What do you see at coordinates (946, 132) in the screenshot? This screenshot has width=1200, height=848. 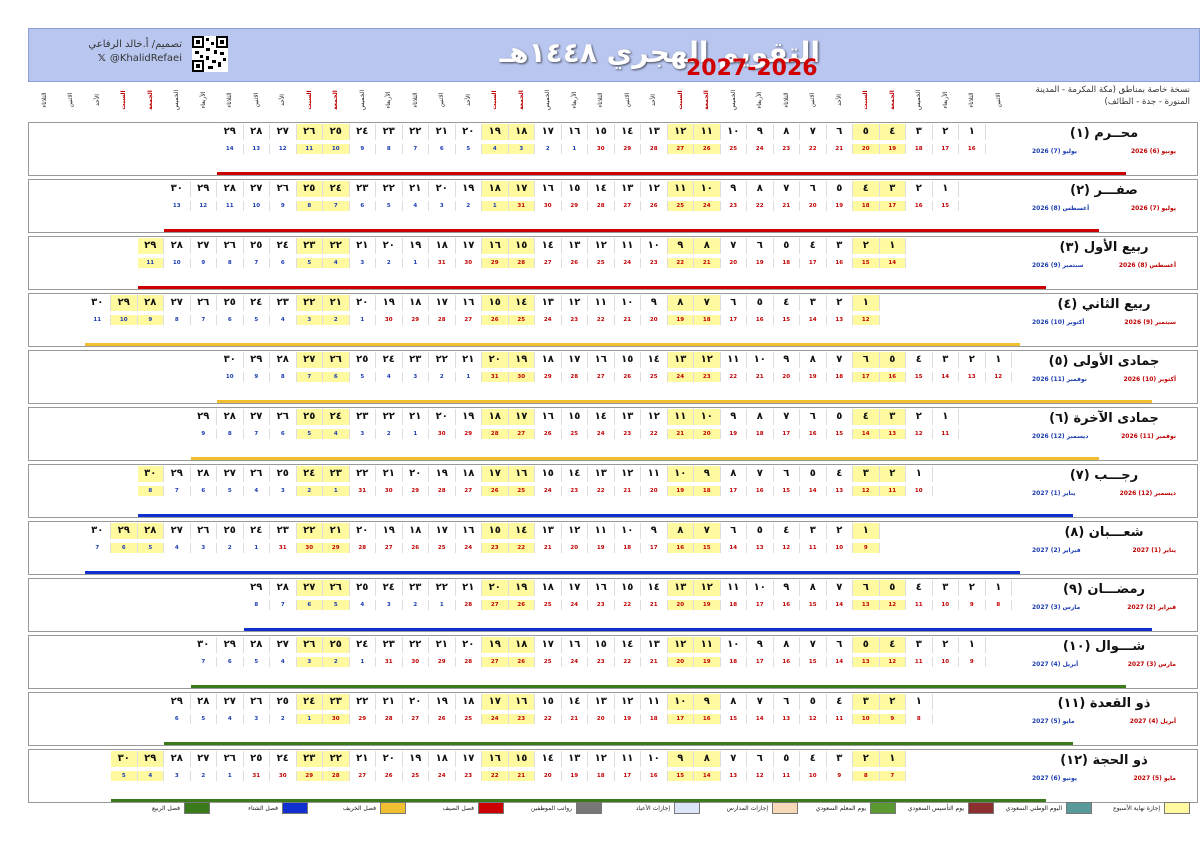 I see `hijri-day: ٢` at bounding box center [946, 132].